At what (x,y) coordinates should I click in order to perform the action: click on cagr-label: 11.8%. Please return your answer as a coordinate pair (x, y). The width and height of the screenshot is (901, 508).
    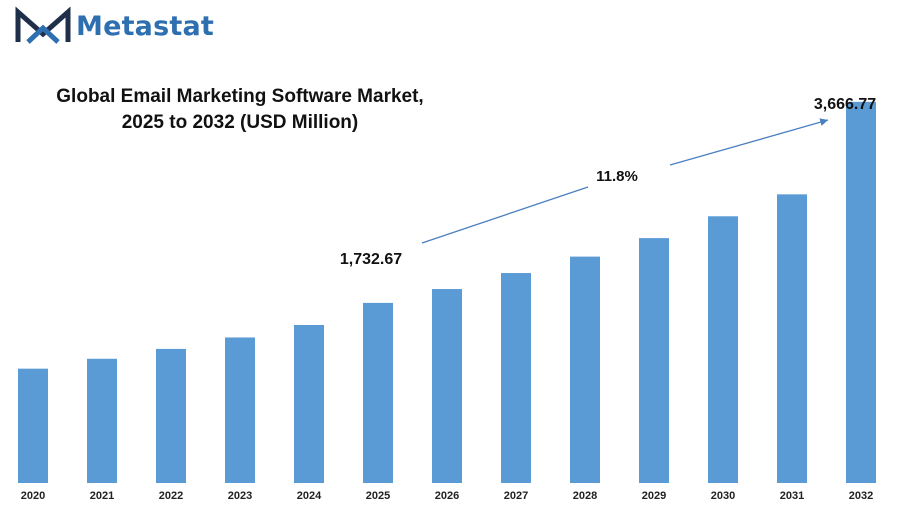
    Looking at the image, I should click on (617, 176).